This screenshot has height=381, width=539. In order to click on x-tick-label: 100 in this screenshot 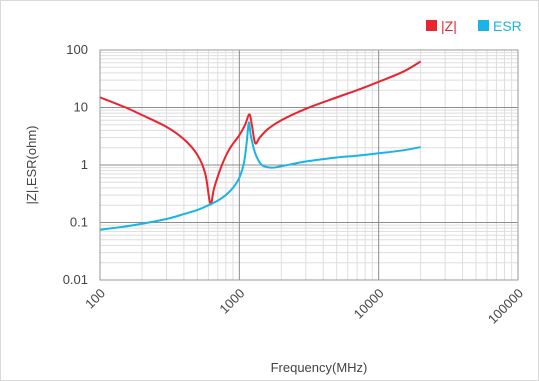, I will do `click(95, 299)`.